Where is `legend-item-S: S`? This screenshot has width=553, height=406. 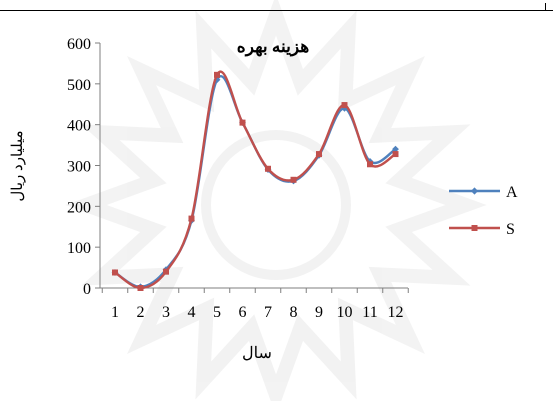 legend-item-S: S is located at coordinates (482, 229).